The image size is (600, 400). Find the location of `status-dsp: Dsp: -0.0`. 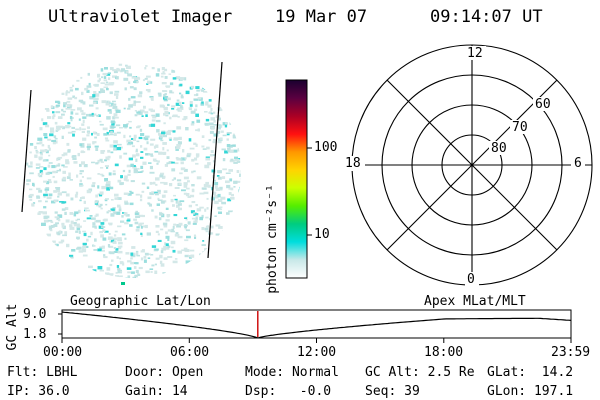

status-dsp: Dsp: -0.0 is located at coordinates (288, 391).